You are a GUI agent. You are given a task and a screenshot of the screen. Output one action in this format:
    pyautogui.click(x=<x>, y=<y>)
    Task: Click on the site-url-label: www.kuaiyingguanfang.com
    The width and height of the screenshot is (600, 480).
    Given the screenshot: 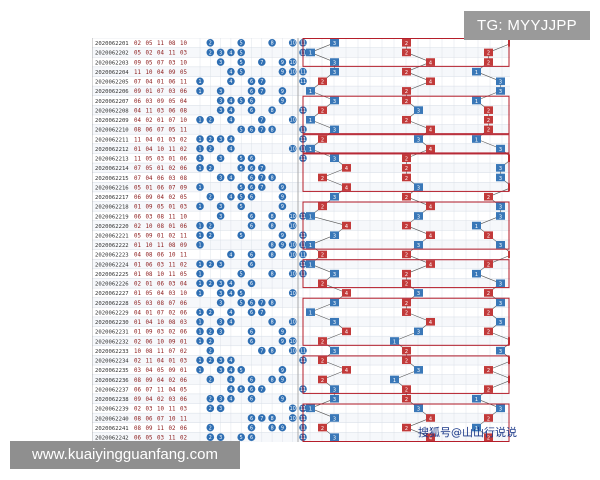 What is the action you would take?
    pyautogui.click(x=125, y=455)
    